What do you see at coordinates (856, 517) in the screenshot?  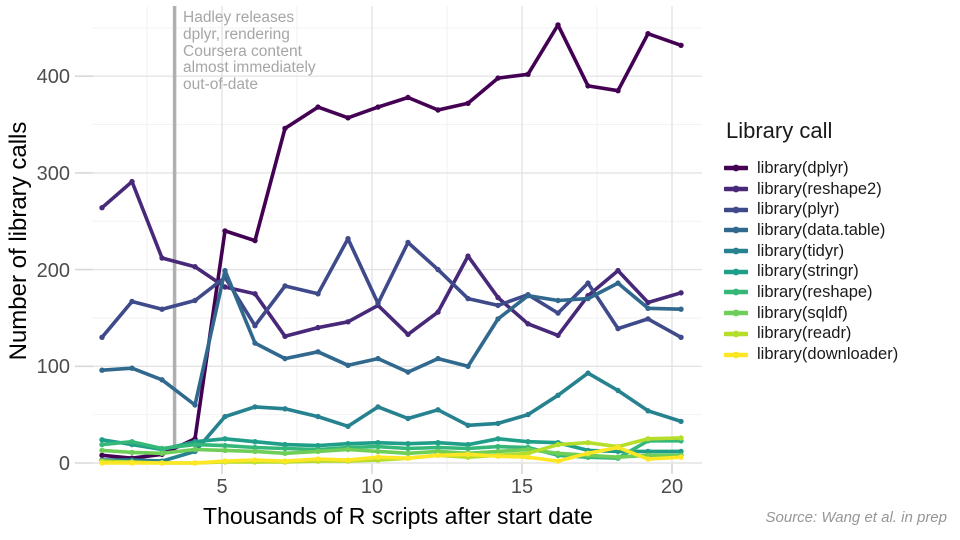 I see `source-note: Source: Wang et al. in prep` at bounding box center [856, 517].